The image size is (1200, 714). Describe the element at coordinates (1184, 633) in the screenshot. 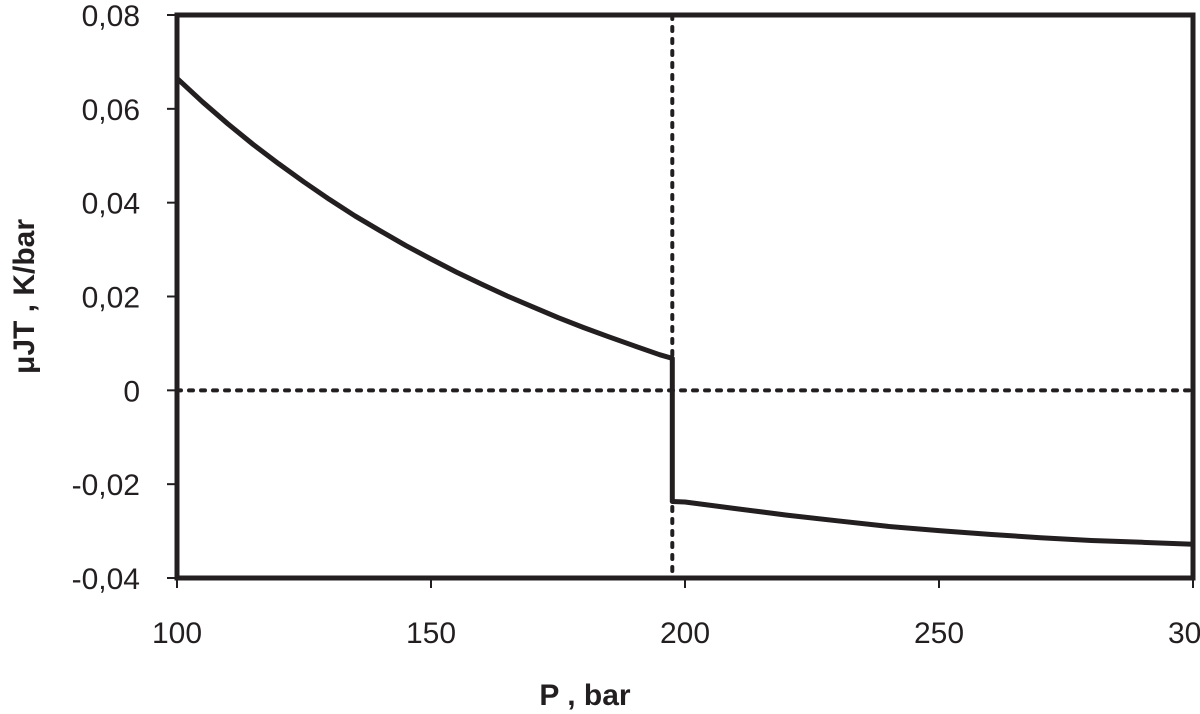

I see `x-tick-label: 300` at that location.